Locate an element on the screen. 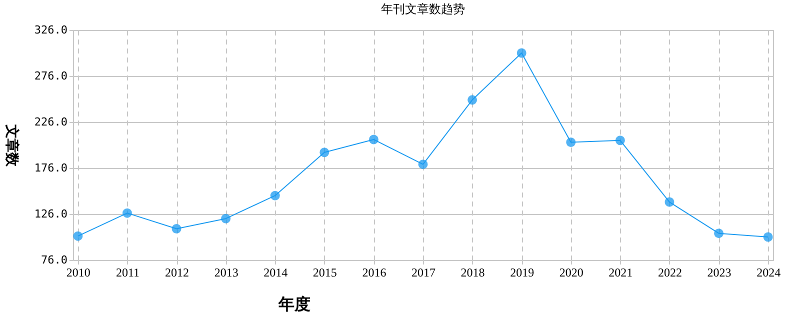 Image resolution: width=798 pixels, height=330 pixels. x-tick-label: 2020 is located at coordinates (571, 273).